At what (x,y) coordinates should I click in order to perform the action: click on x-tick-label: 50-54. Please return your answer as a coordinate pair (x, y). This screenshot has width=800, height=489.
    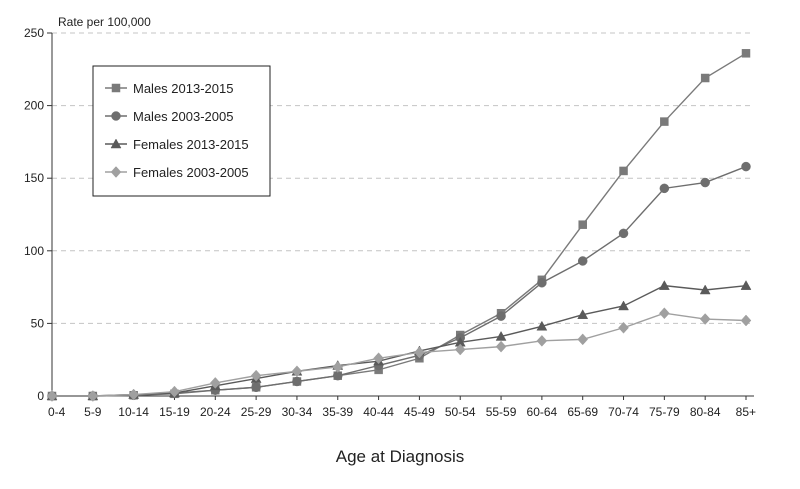
    Looking at the image, I should click on (460, 412).